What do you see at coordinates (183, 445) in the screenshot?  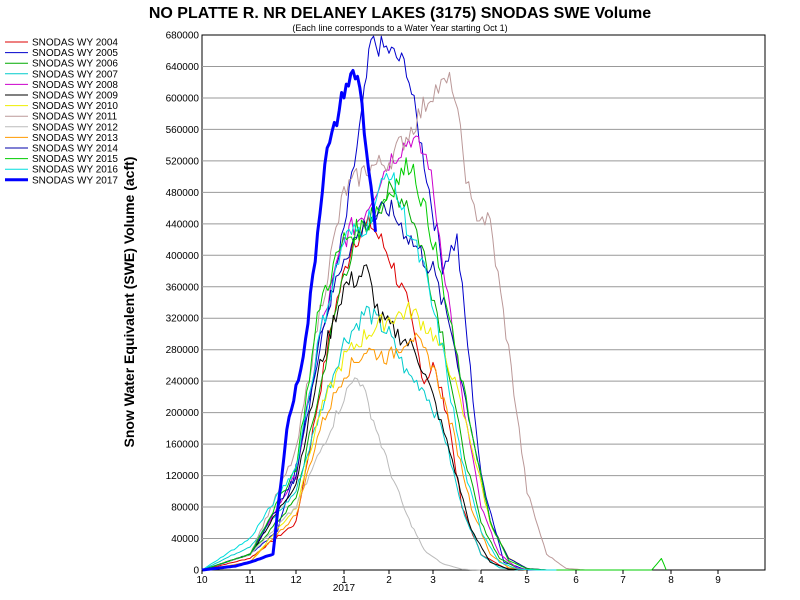 I see `y-tick-label: 160000` at bounding box center [183, 445].